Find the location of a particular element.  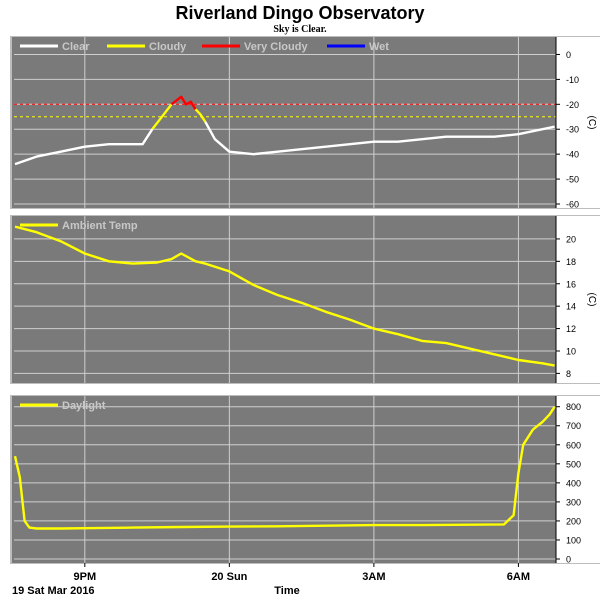

y-tick-label: 500 is located at coordinates (573, 464).